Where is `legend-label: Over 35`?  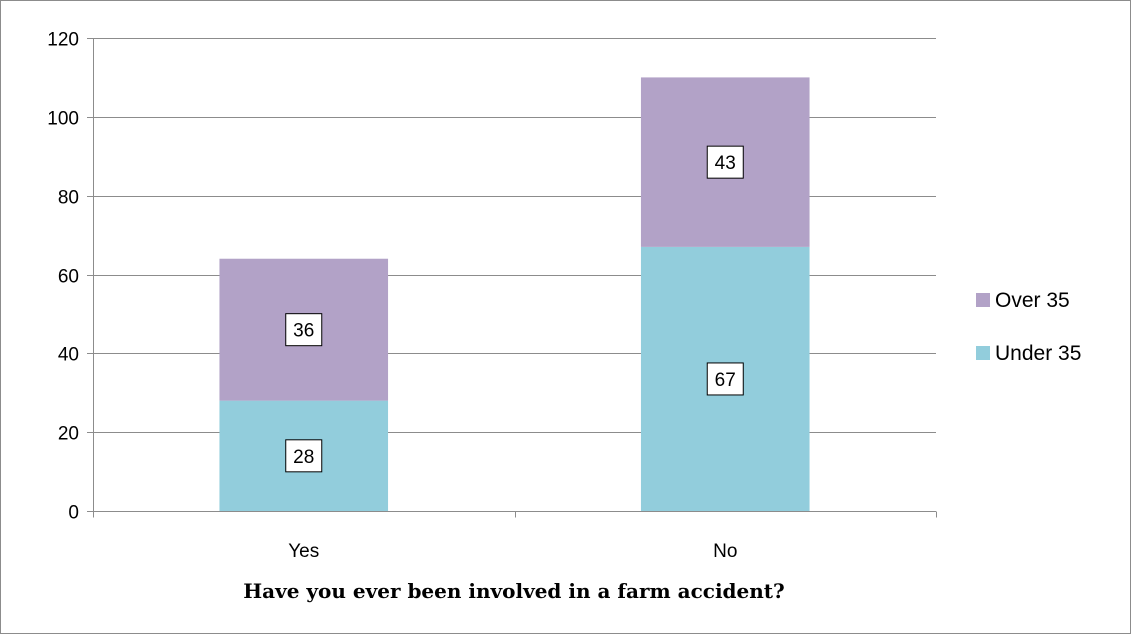
legend-label: Over 35 is located at coordinates (1032, 300).